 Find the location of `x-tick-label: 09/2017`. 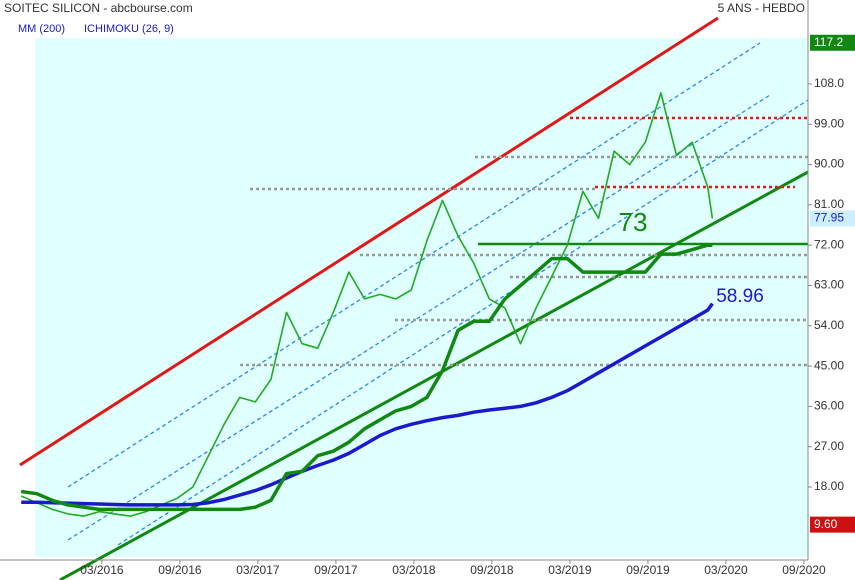

x-tick-label: 09/2017 is located at coordinates (336, 570).